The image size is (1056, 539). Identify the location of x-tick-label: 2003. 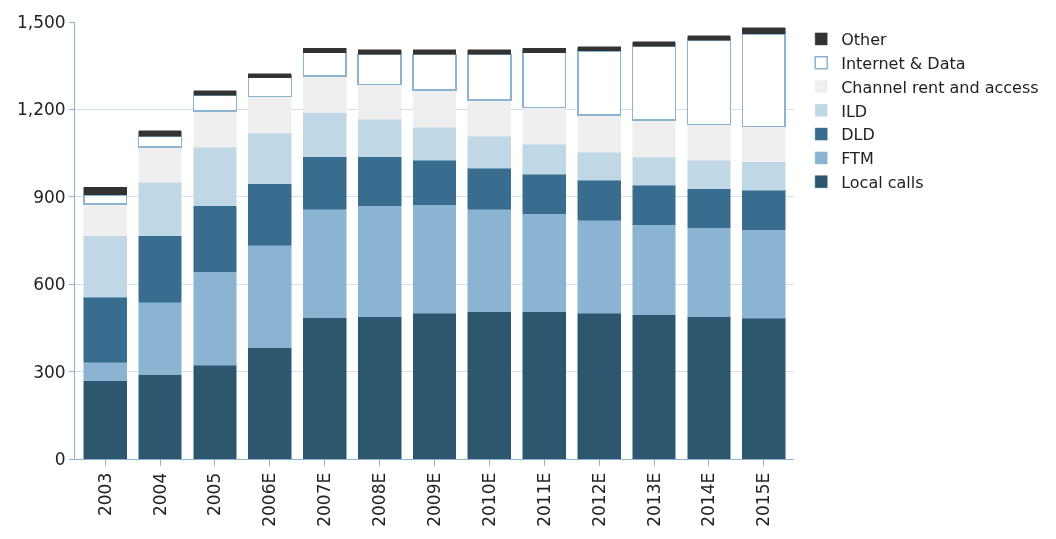
(104, 494).